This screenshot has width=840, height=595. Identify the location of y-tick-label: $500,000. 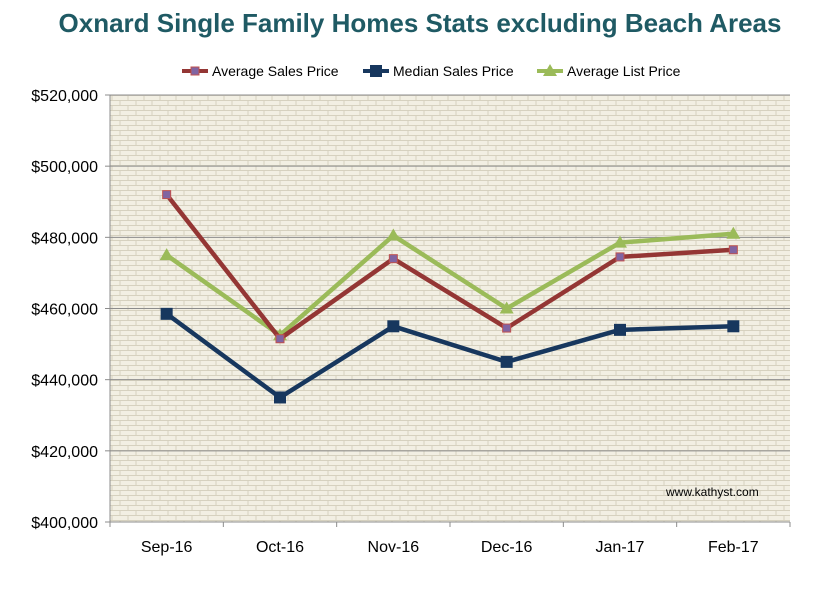
(64, 167).